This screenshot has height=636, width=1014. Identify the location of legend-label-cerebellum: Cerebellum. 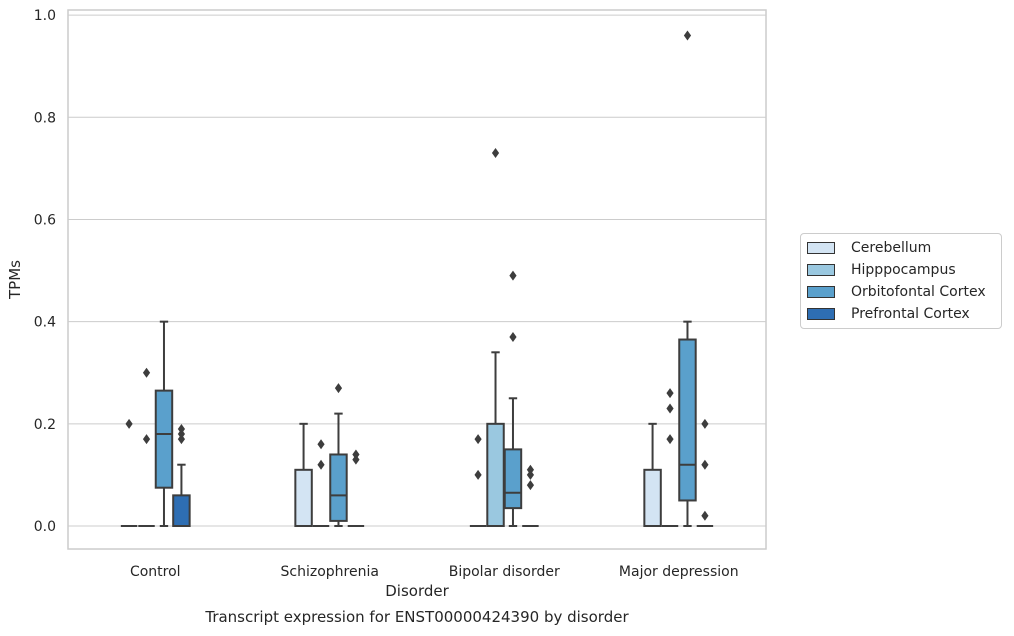
(891, 248).